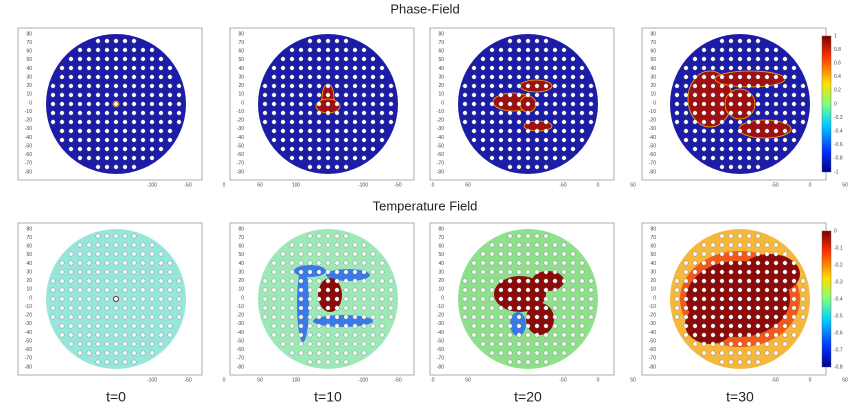  I want to click on y-tick-label: 70, so click(29, 238).